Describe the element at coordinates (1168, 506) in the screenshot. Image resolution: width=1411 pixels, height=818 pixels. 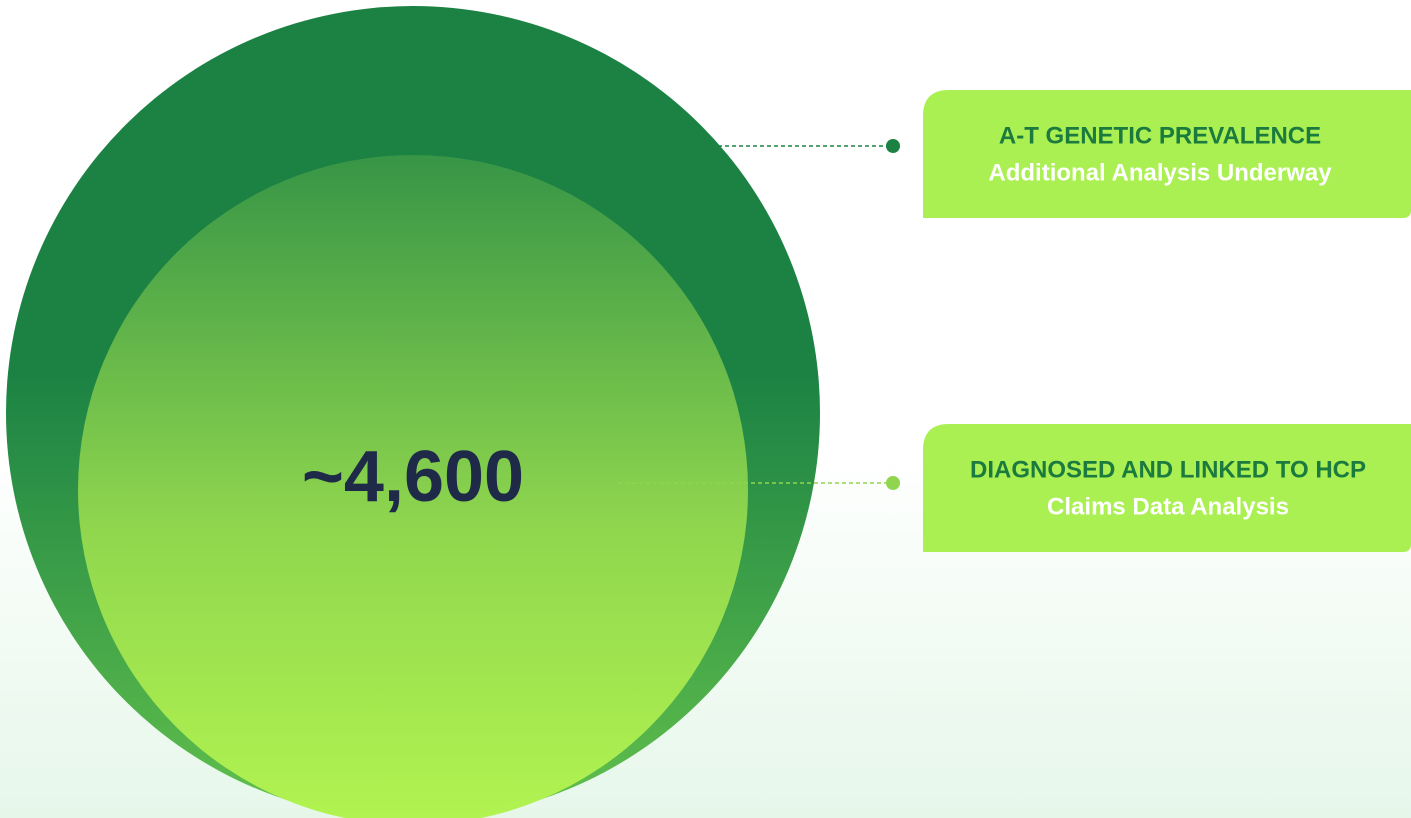
I see `label-subtitle: Claims Data Analysis` at that location.